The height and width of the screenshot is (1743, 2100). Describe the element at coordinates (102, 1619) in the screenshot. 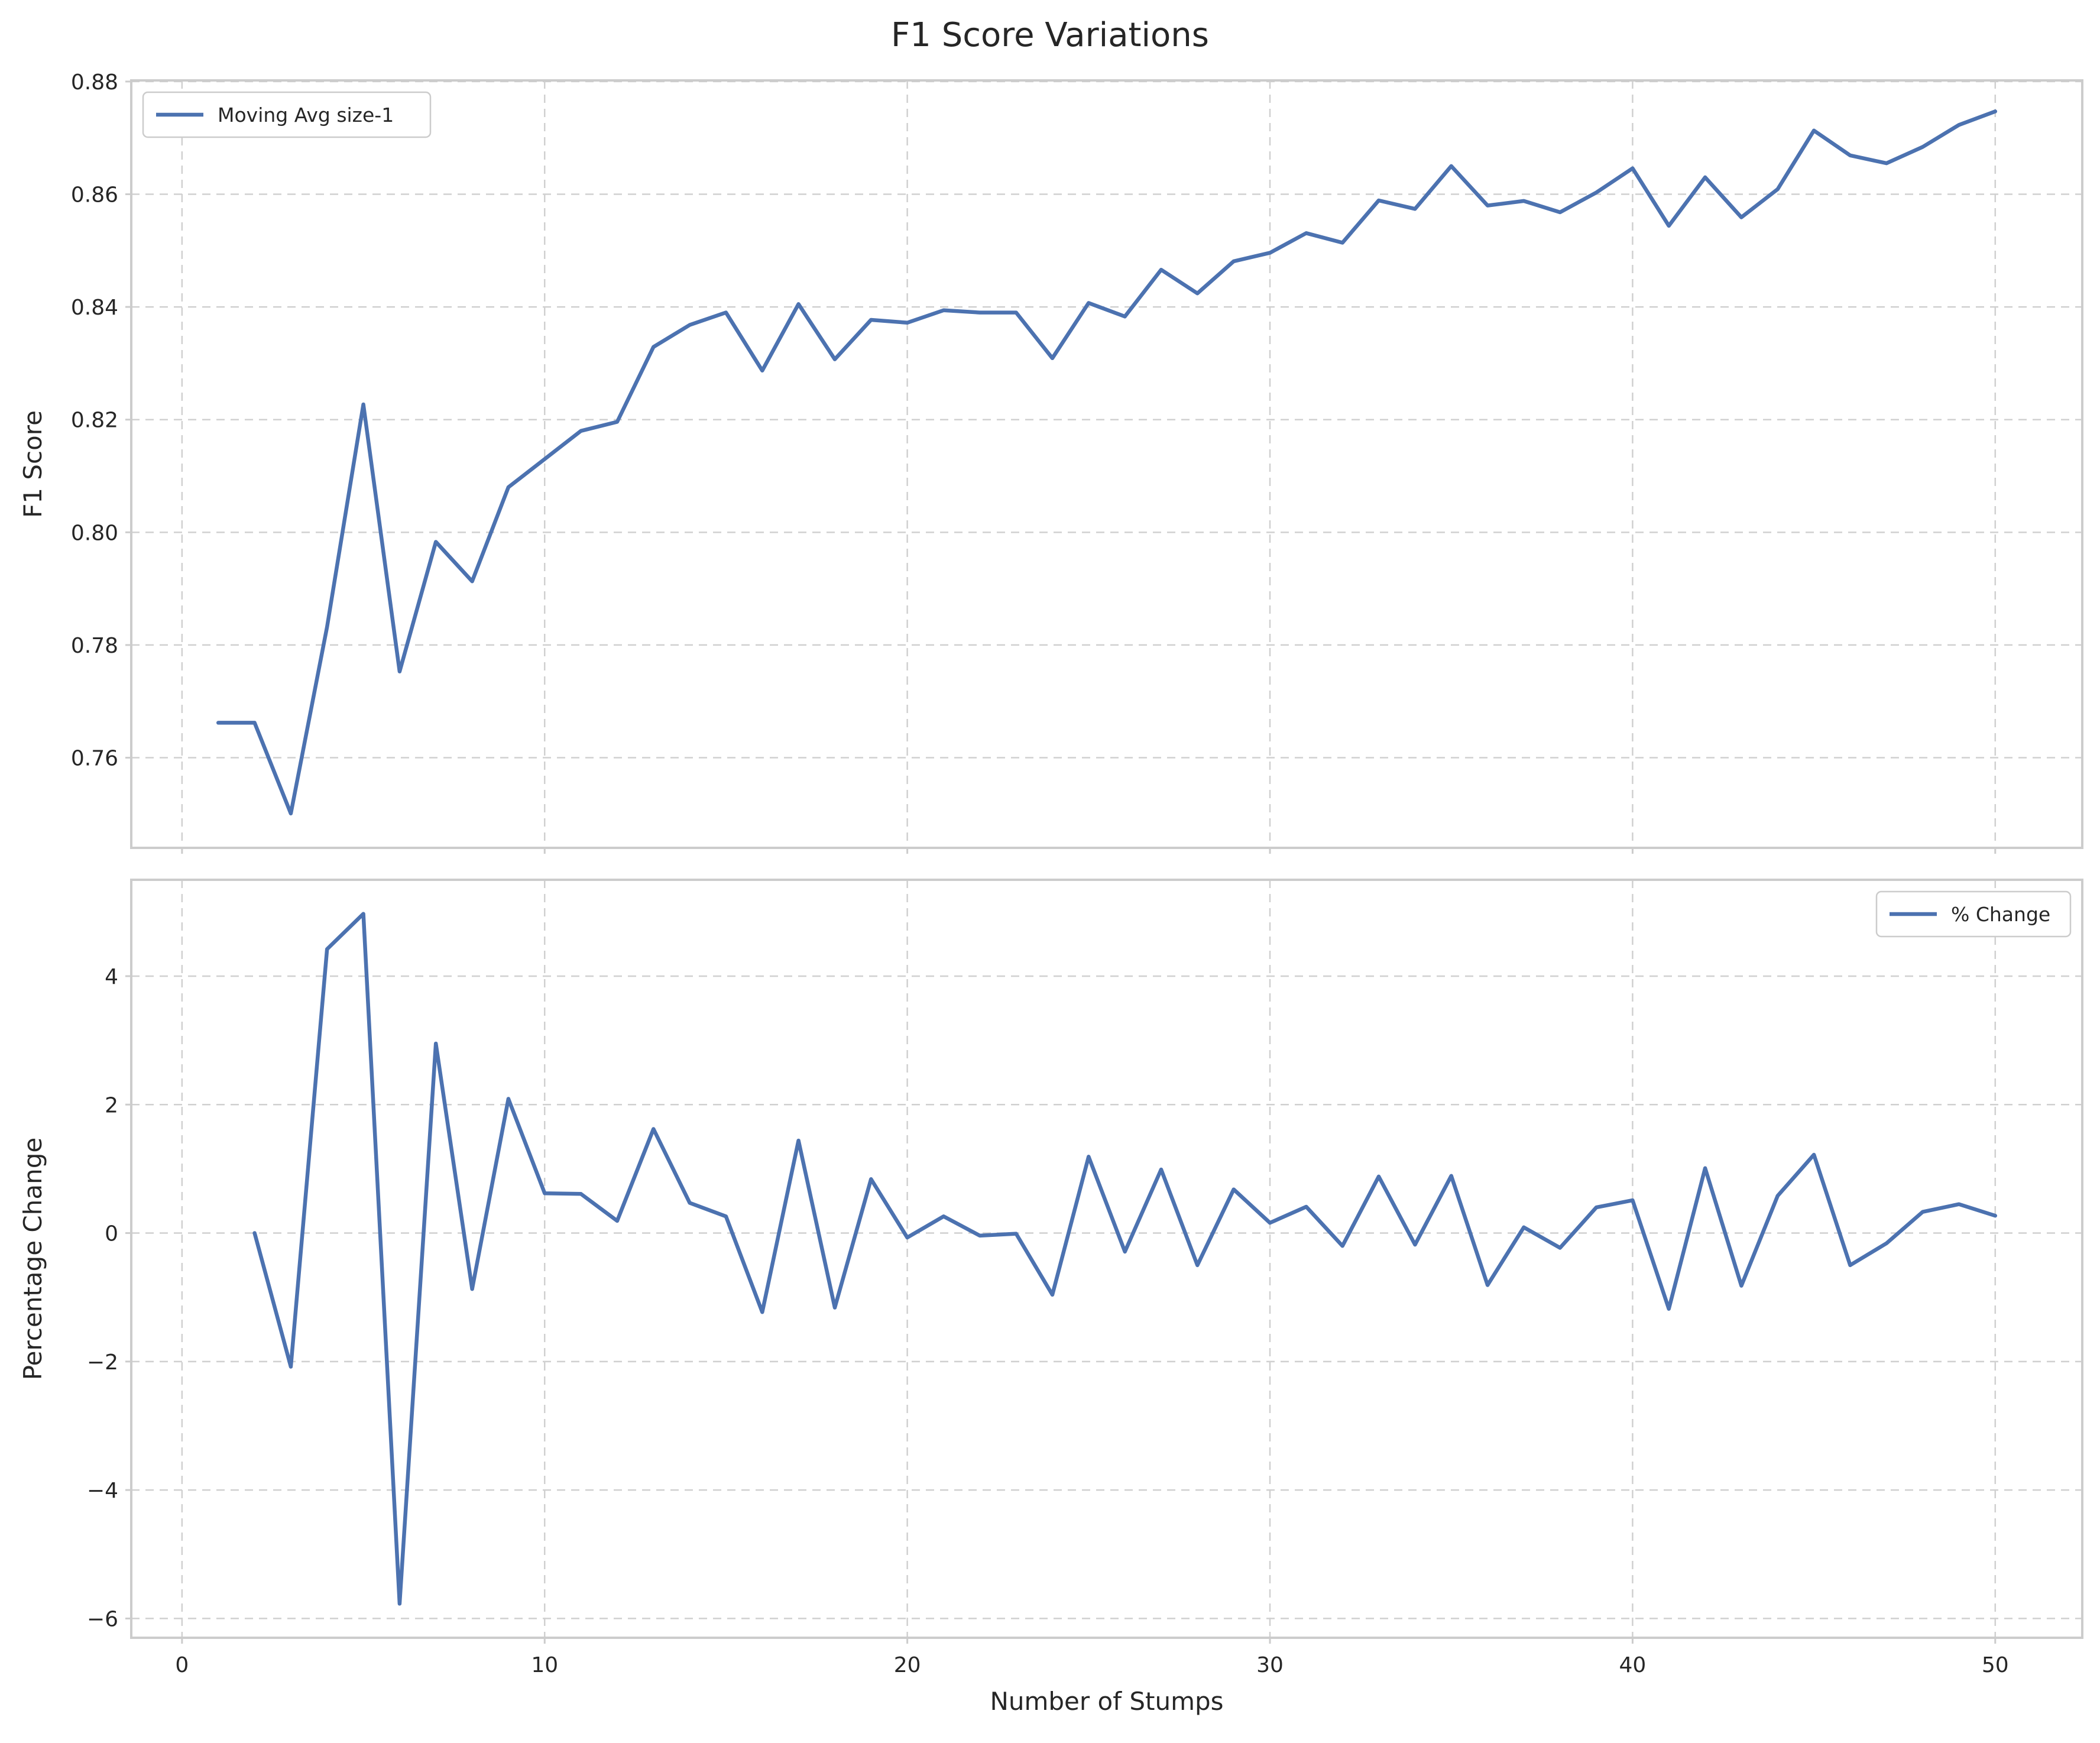

I see `y-tick-label: −6` at that location.